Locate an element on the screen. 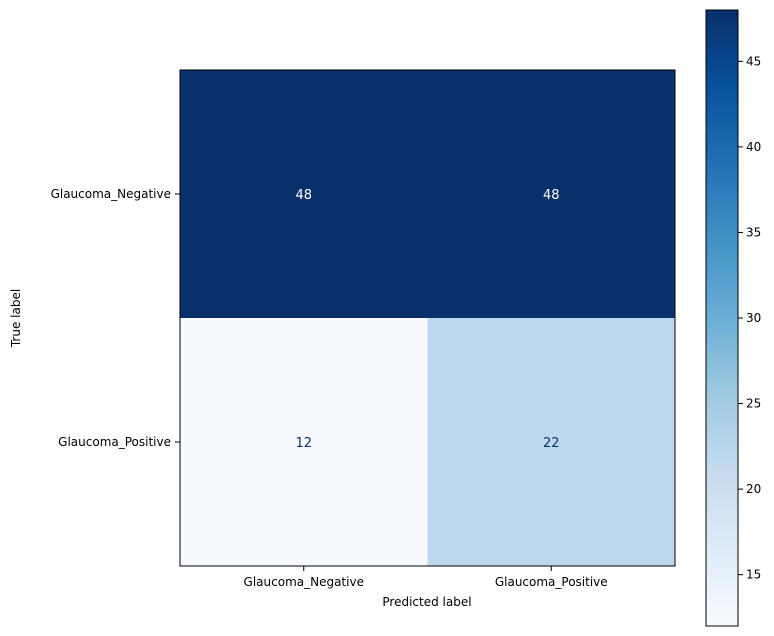 The height and width of the screenshot is (636, 774). cell-value-label: 22 is located at coordinates (551, 443).